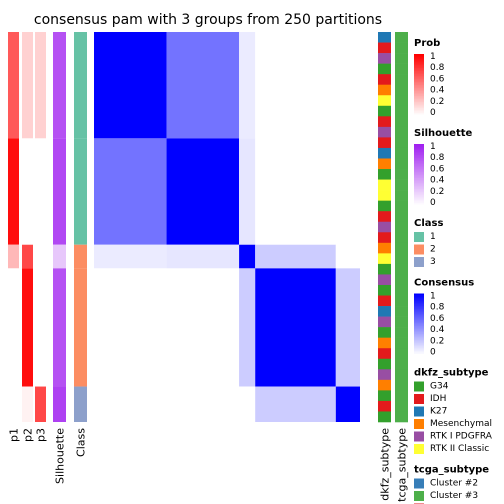  What do you see at coordinates (437, 330) in the screenshot?
I see `legend-tick-label: 0.4` at bounding box center [437, 330].